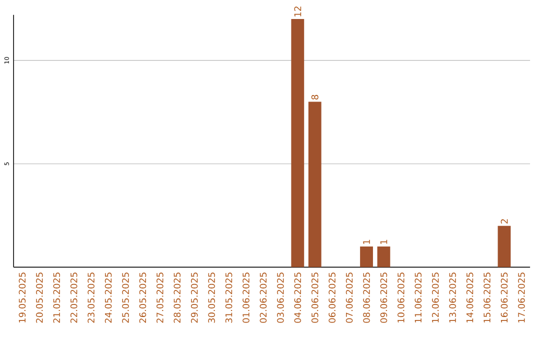  Describe the element at coordinates (22, 297) in the screenshot. I see `x-tick-label: 19.05.2025` at that location.